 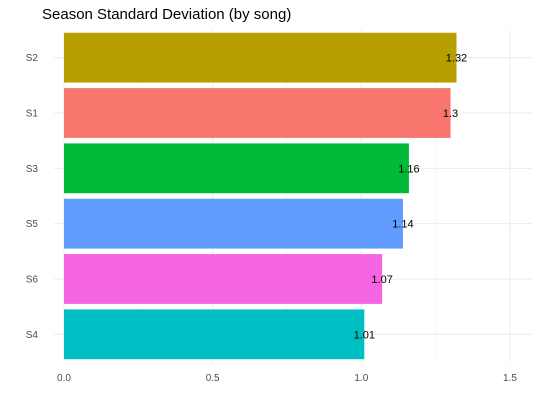 I want to click on chart-title: Season Standard Deviation (by song), so click(x=167, y=14).